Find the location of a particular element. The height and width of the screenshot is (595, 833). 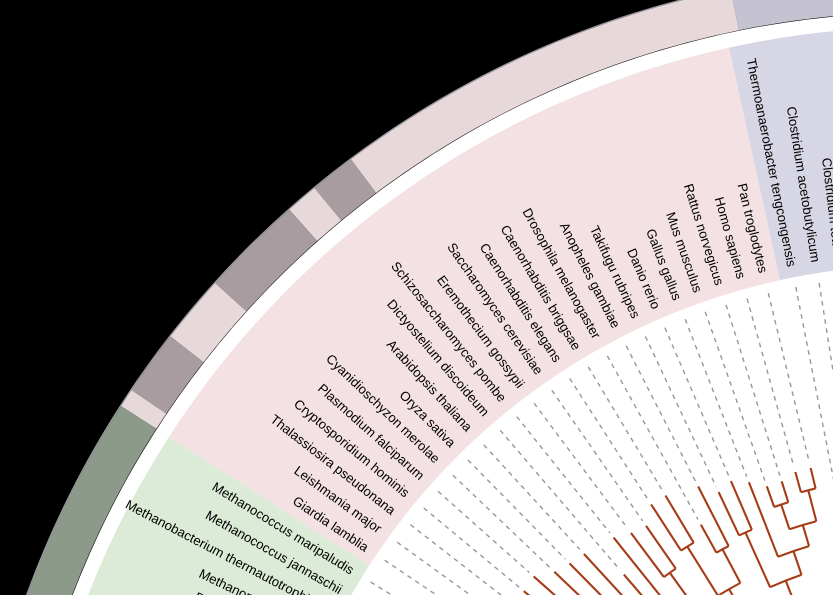

connector-mus-musculus is located at coordinates (735, 396).